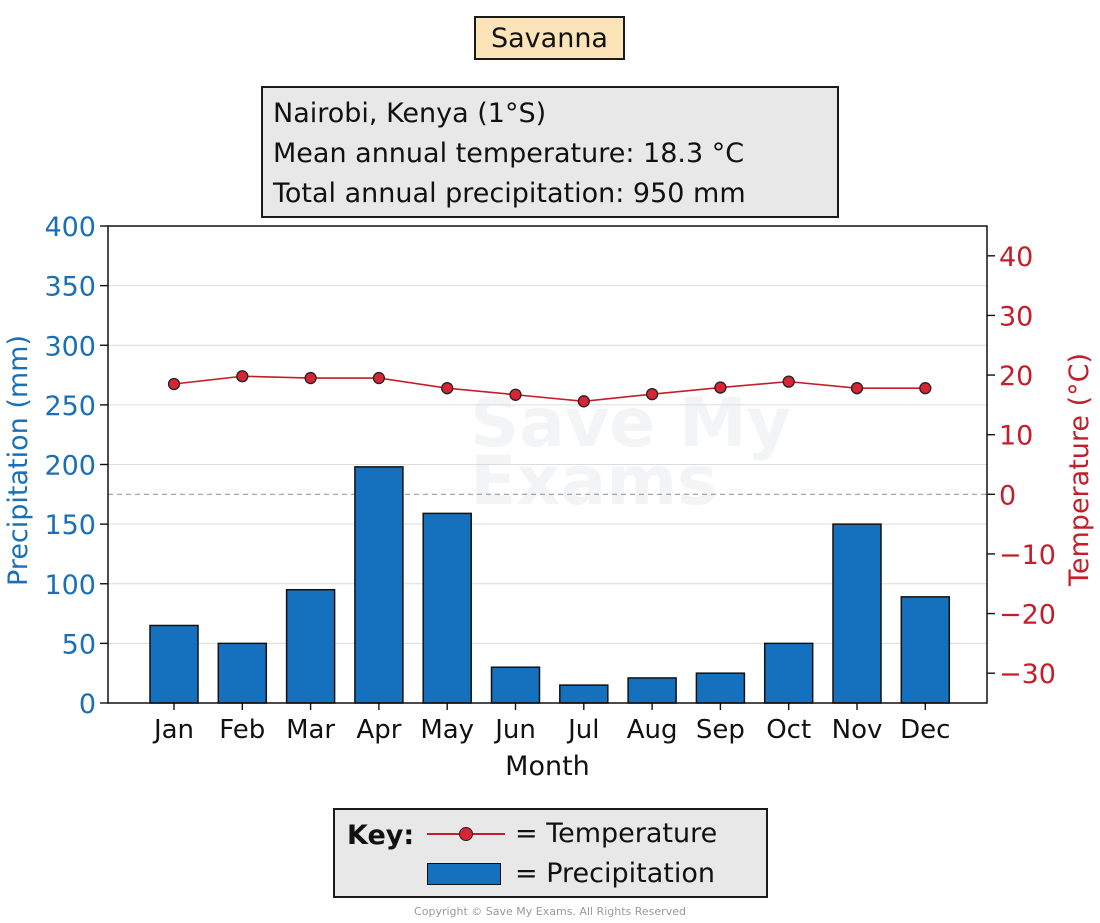 The width and height of the screenshot is (1100, 923). Describe the element at coordinates (173, 730) in the screenshot. I see `x-tick-label: Jan` at that location.